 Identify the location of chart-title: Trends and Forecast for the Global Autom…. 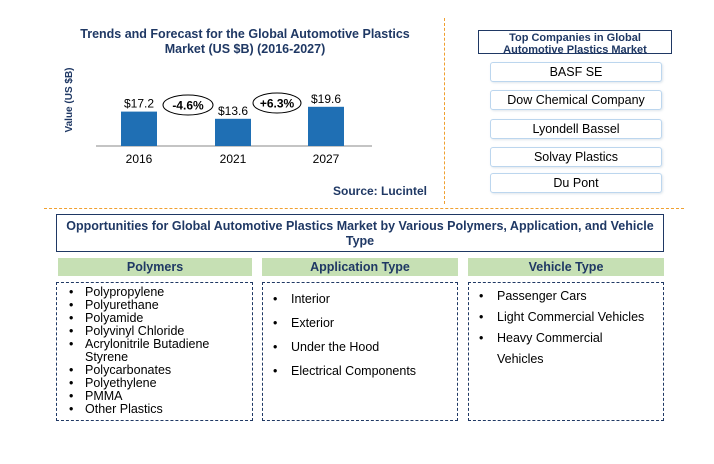
(245, 41).